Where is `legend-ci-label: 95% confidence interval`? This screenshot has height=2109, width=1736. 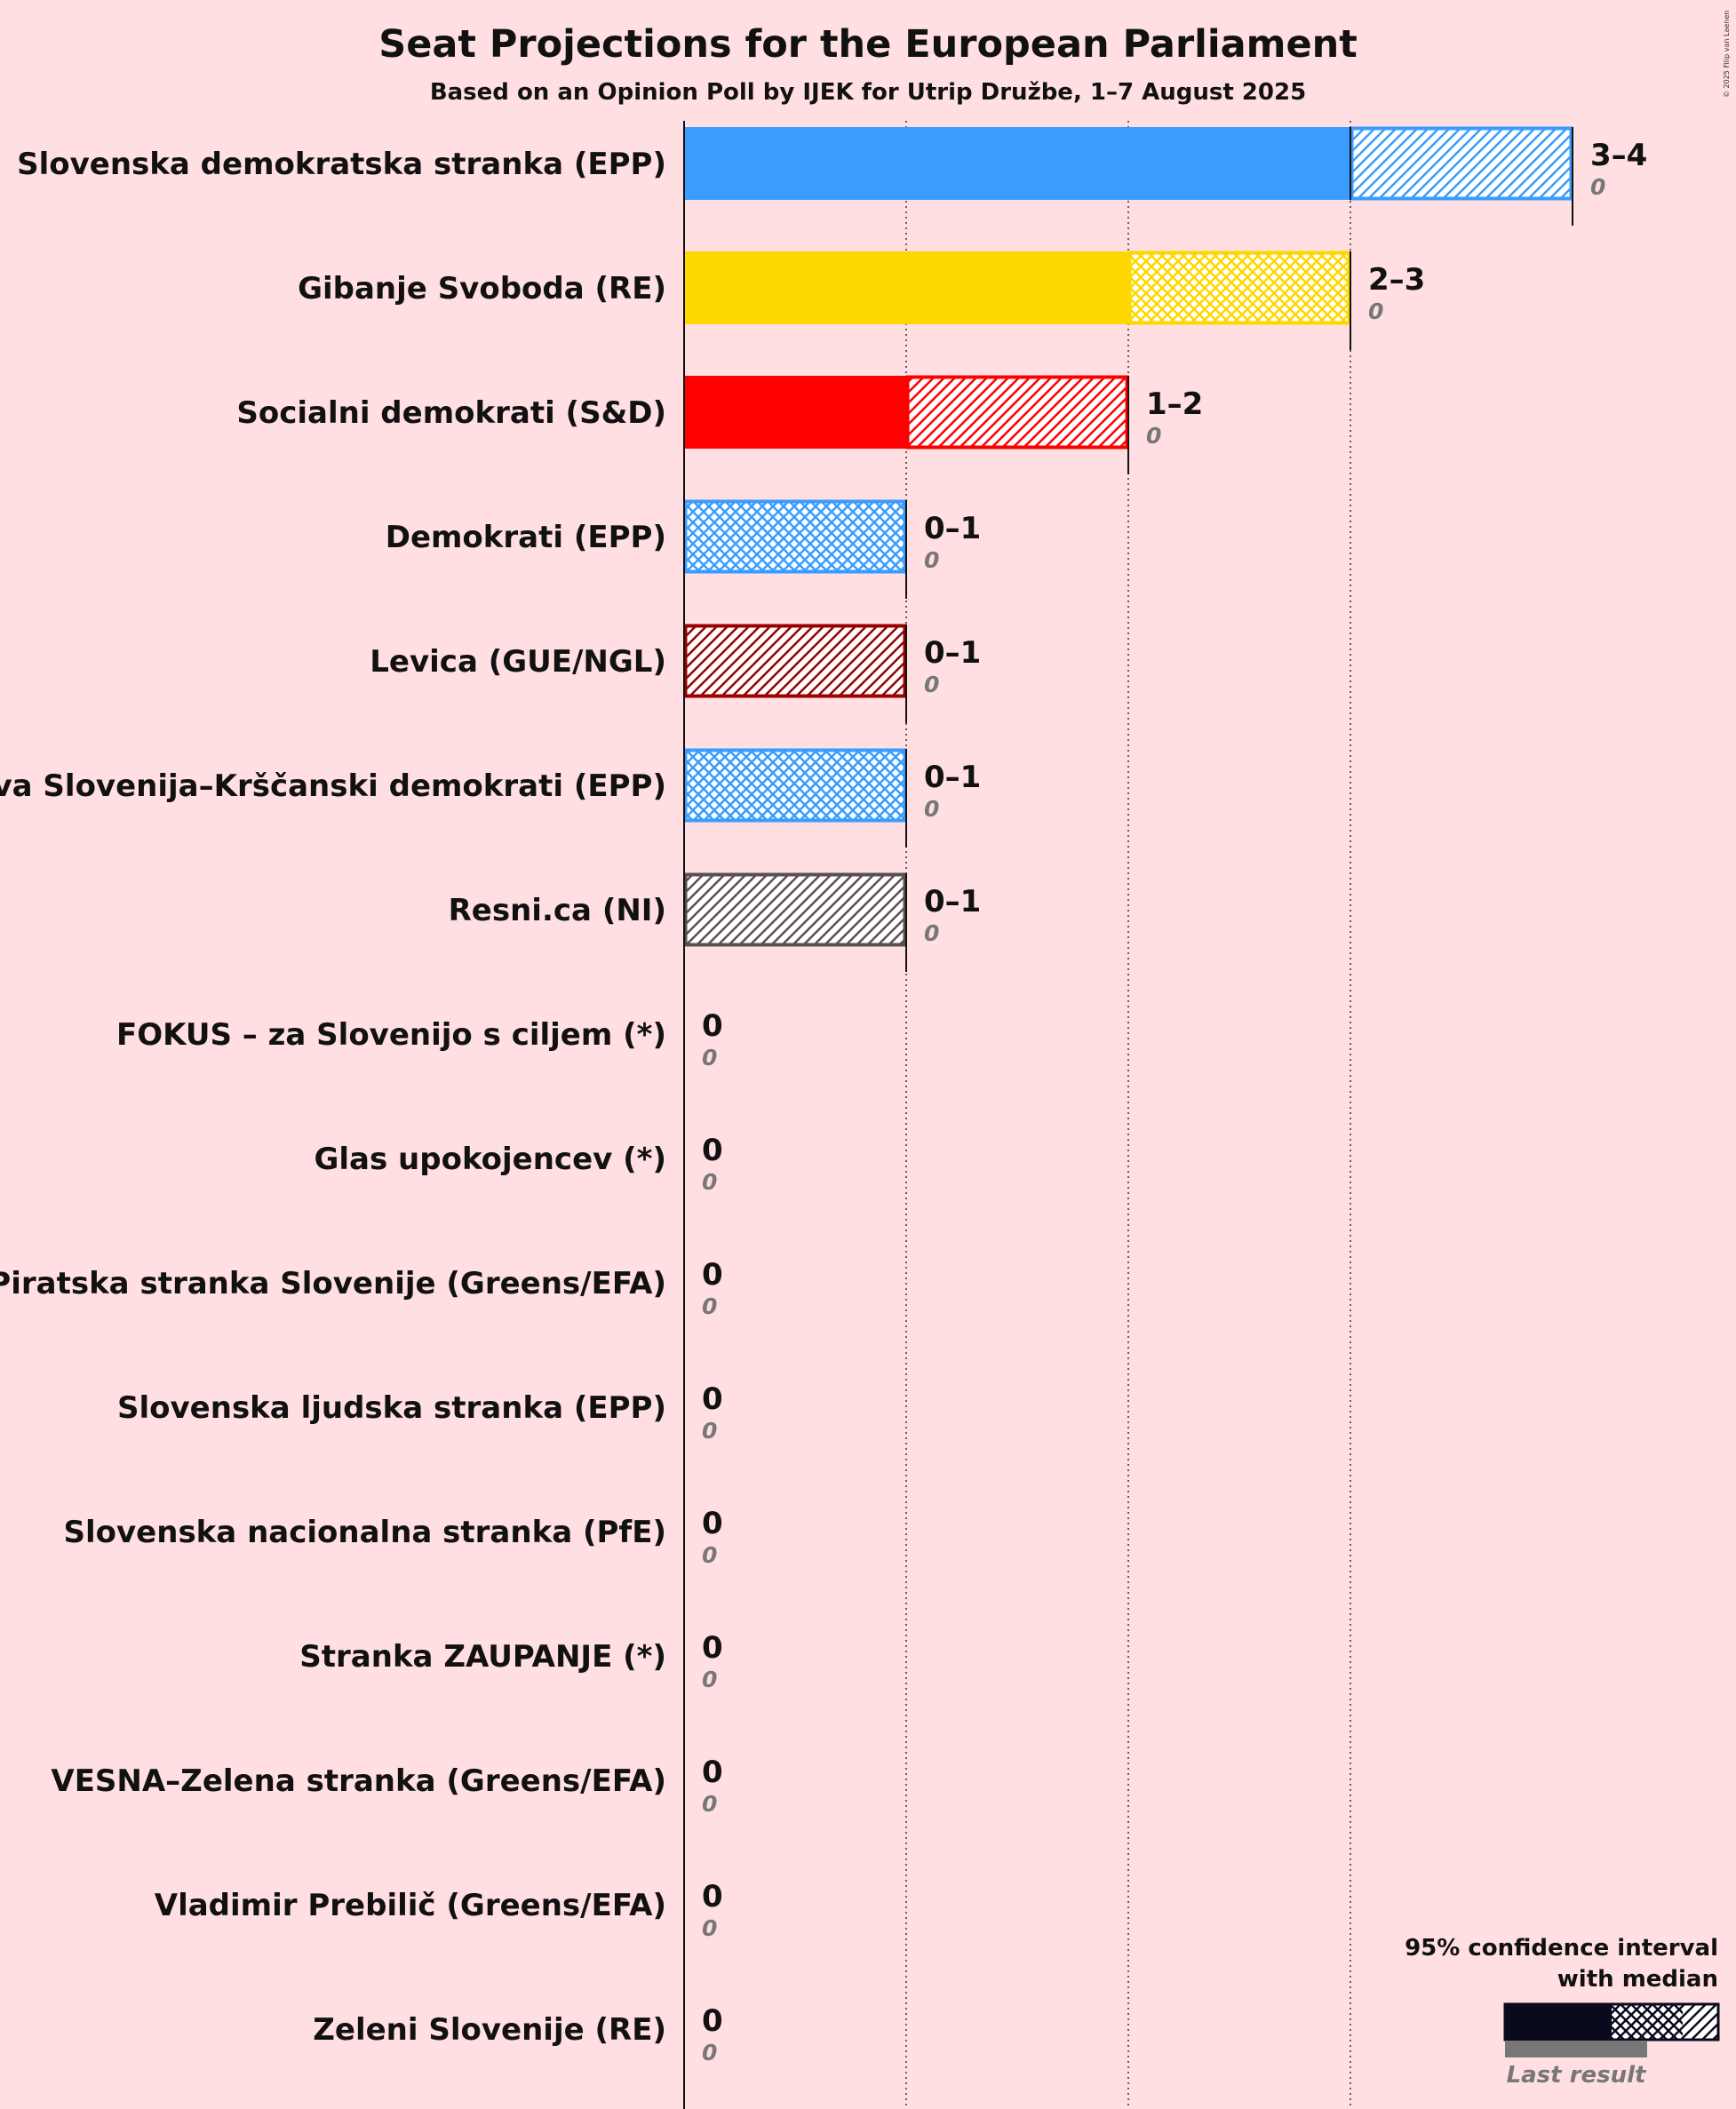
legend-ci-label: 95% confidence interval is located at coordinates (1561, 1949).